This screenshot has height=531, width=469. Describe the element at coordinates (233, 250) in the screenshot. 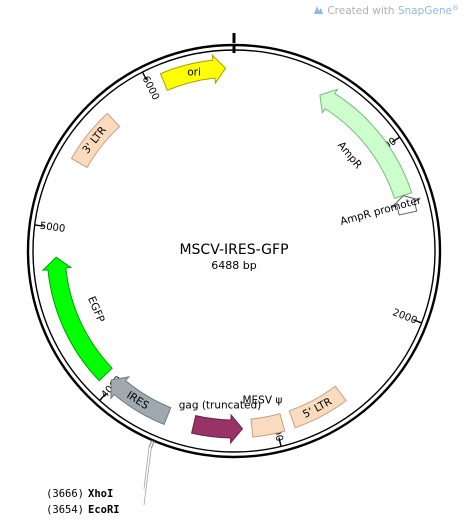

I see `plasmid-name: MSCV-IRES-GFP` at that location.